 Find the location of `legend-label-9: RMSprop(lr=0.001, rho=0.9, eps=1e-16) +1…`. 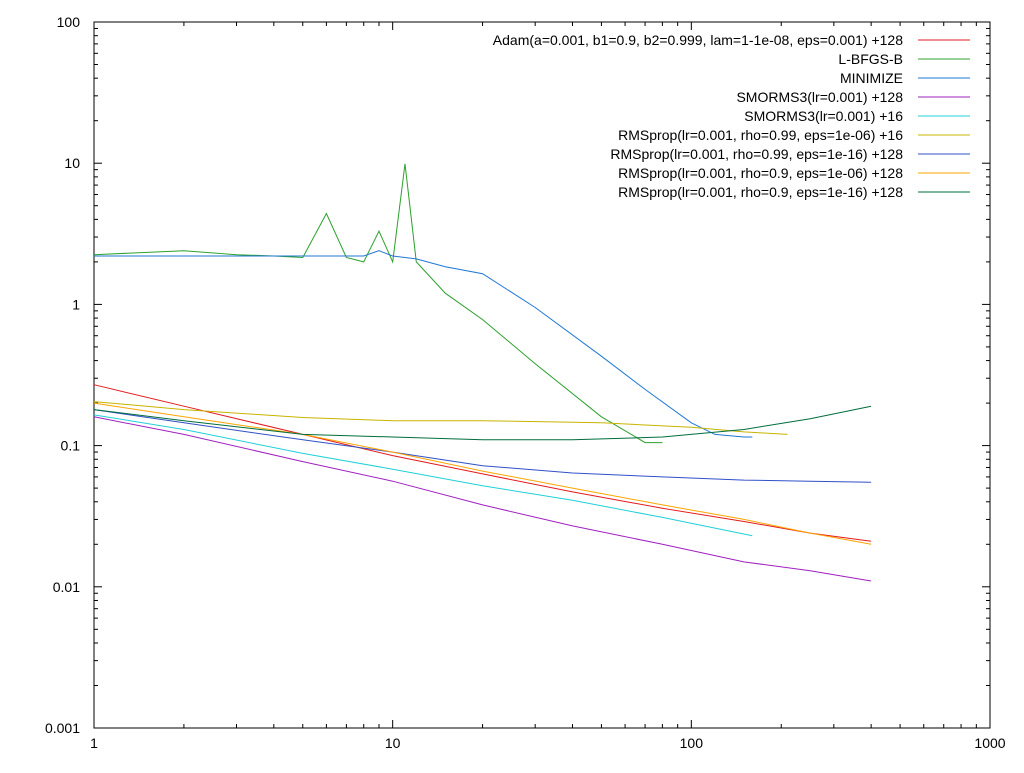

legend-label-9: RMSprop(lr=0.001, rho=0.9, eps=1e-16) +1… is located at coordinates (760, 192).